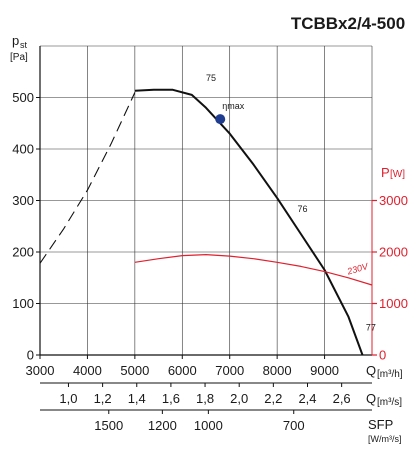  What do you see at coordinates (393, 303) in the screenshot?
I see `tick-label-right: 1000` at bounding box center [393, 303].